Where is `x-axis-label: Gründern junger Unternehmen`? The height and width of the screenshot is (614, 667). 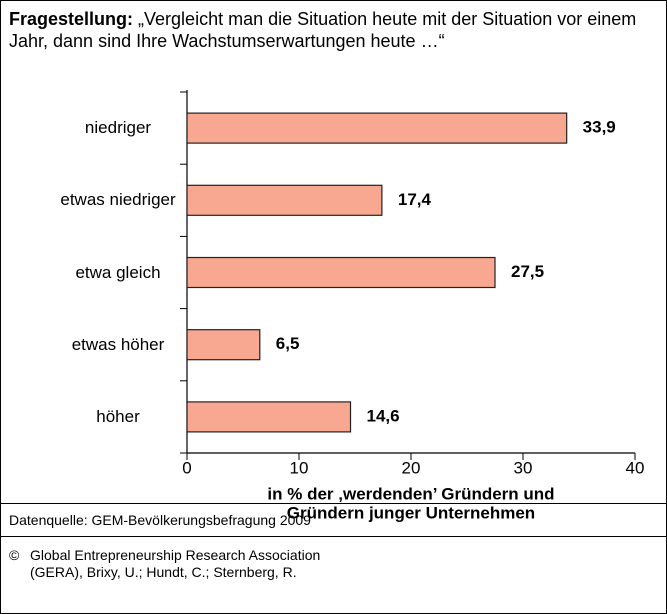
x-axis-label: Gründern junger Unternehmen is located at coordinates (411, 512).